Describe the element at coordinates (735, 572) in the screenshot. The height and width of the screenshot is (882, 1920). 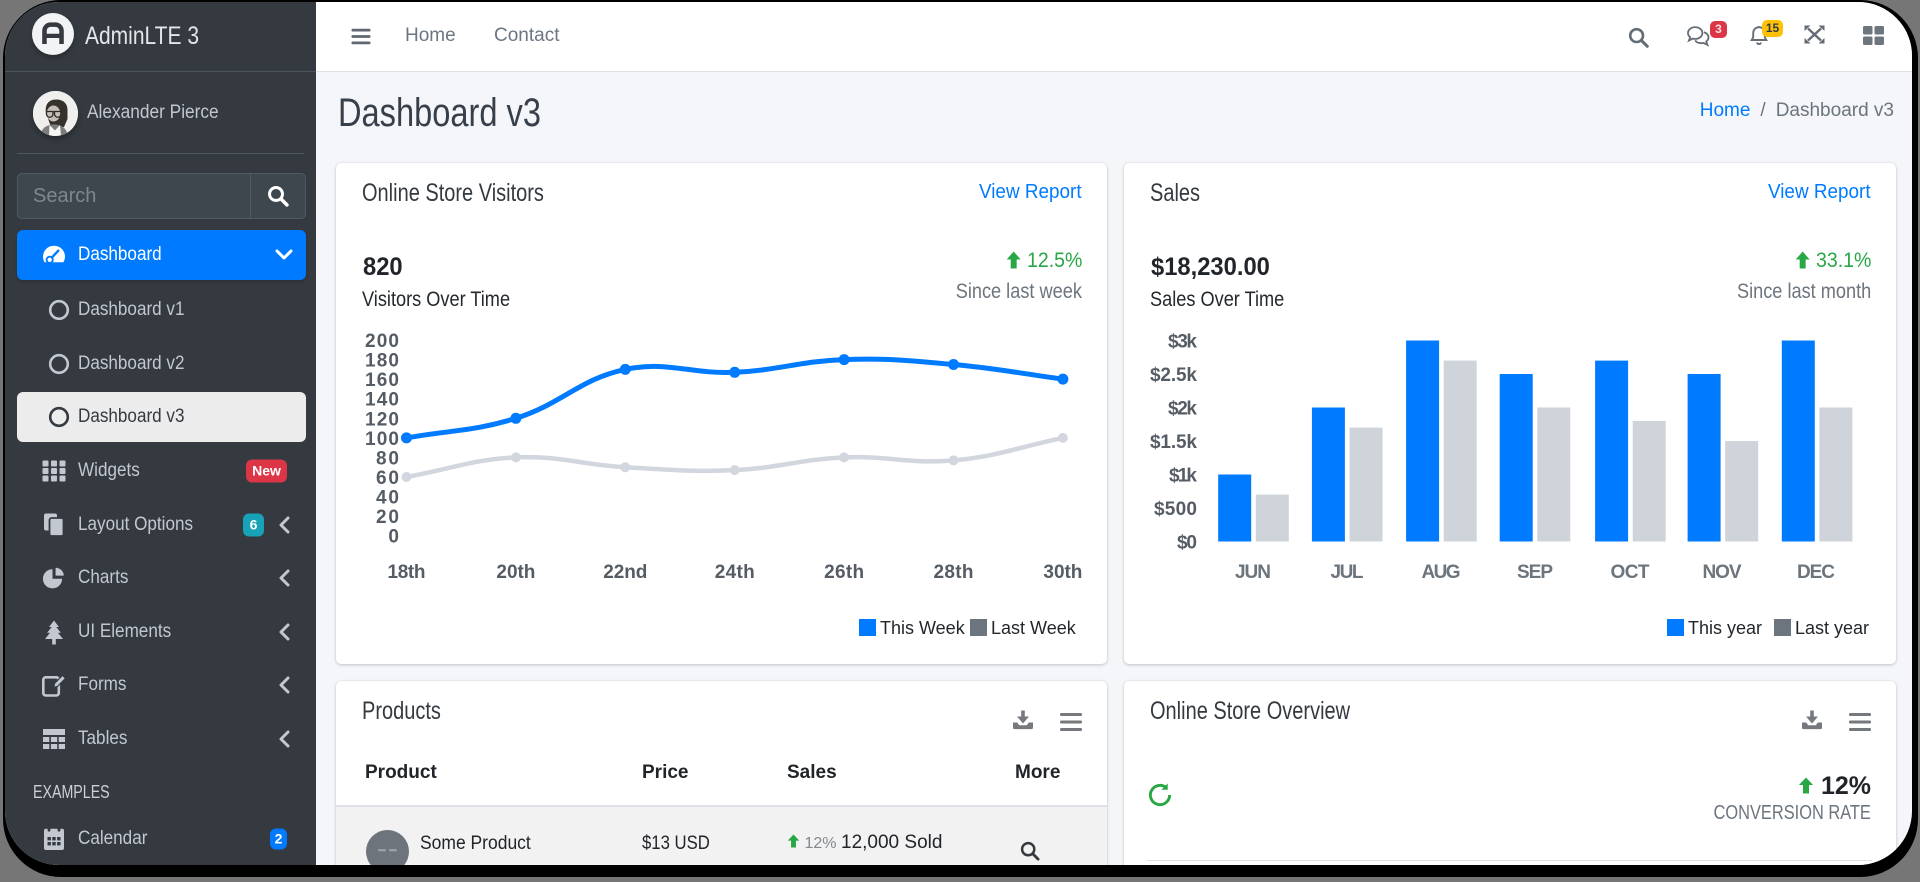
I see `svg-text: 24th` at that location.